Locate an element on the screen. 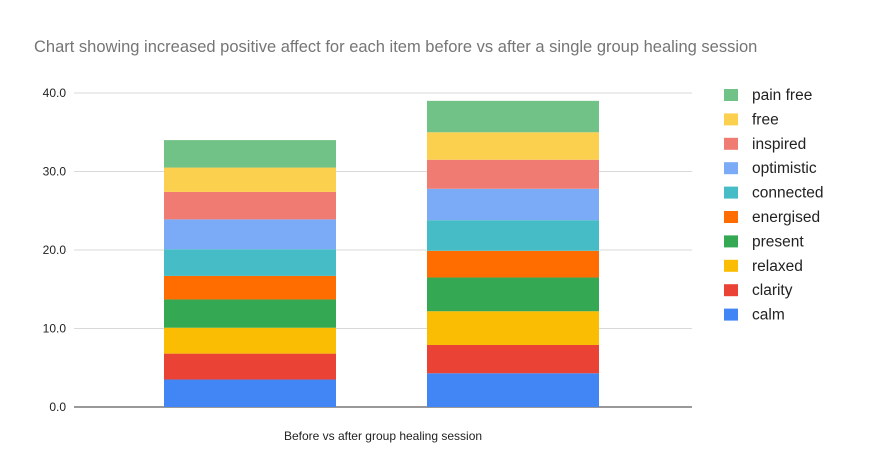 The width and height of the screenshot is (886, 472). legend-label: inspired is located at coordinates (779, 144).